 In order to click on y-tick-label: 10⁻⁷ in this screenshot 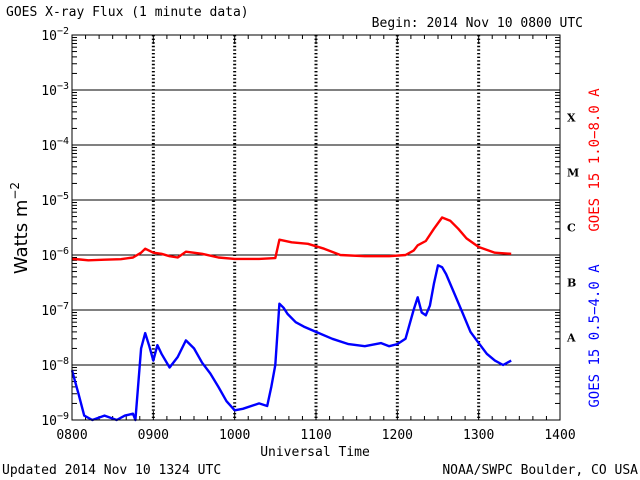, I will do `click(55, 310)`.